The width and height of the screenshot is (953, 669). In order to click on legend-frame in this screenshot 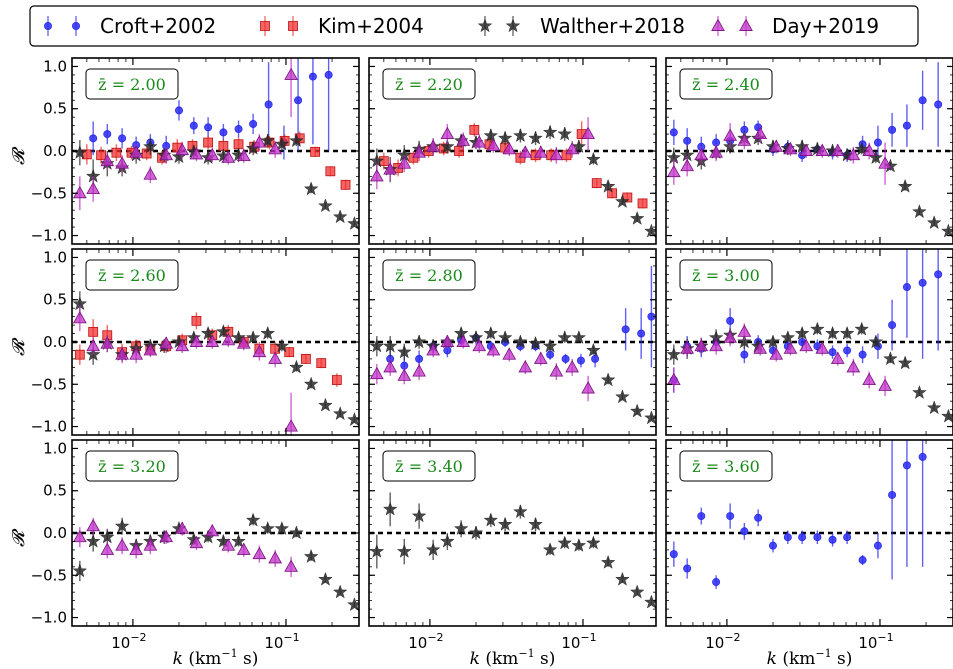, I will do `click(474, 26)`.